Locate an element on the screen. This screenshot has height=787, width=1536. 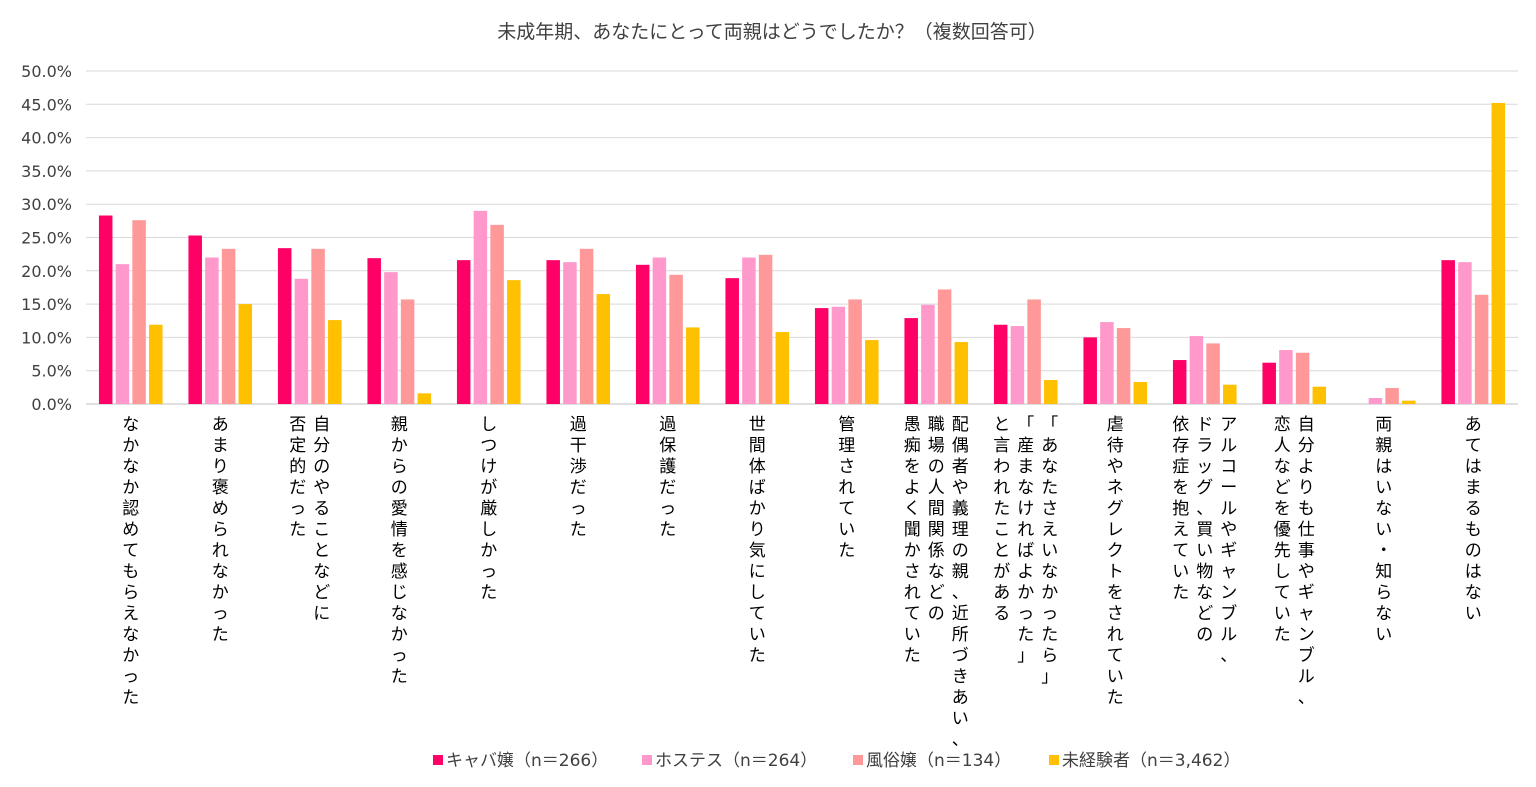
x-tick-char: 愚 is located at coordinates (912, 425).